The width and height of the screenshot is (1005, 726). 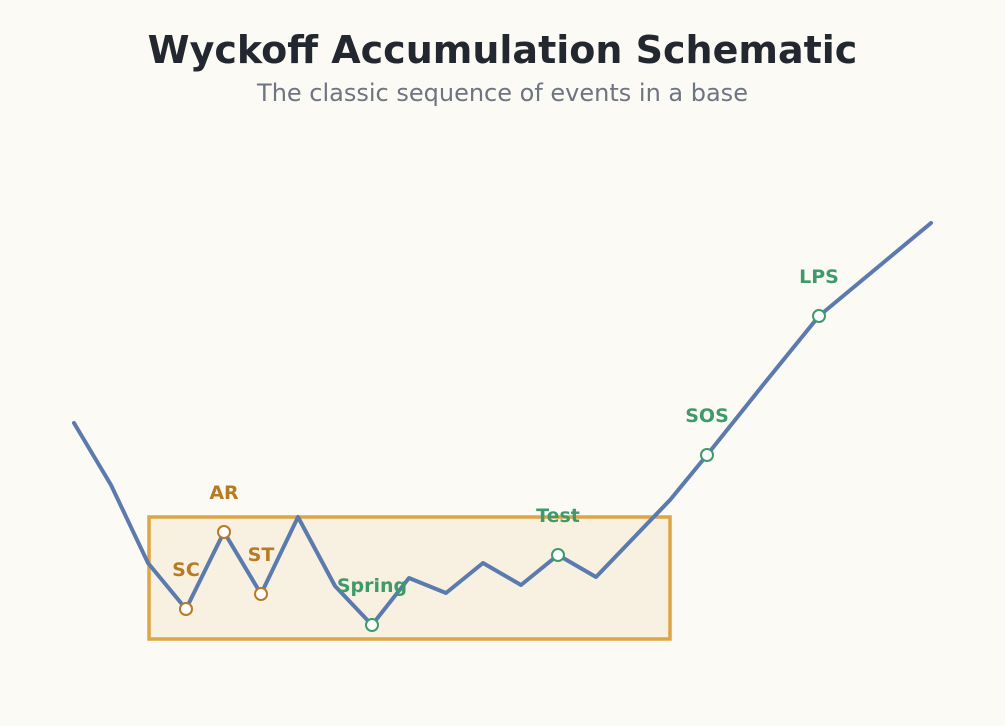 What do you see at coordinates (372, 625) in the screenshot?
I see `event-marker-spring` at bounding box center [372, 625].